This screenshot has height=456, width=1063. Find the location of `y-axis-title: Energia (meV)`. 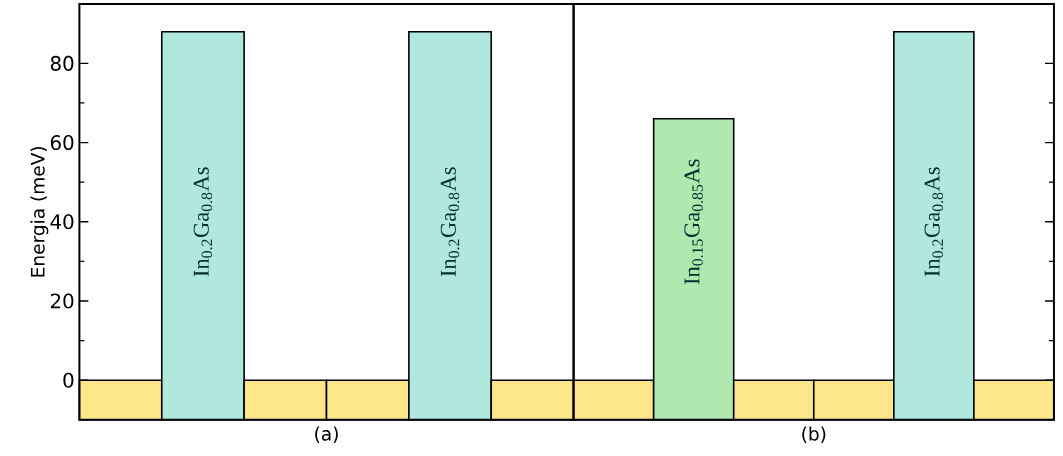

y-axis-title: Energia (meV) is located at coordinates (39, 212).